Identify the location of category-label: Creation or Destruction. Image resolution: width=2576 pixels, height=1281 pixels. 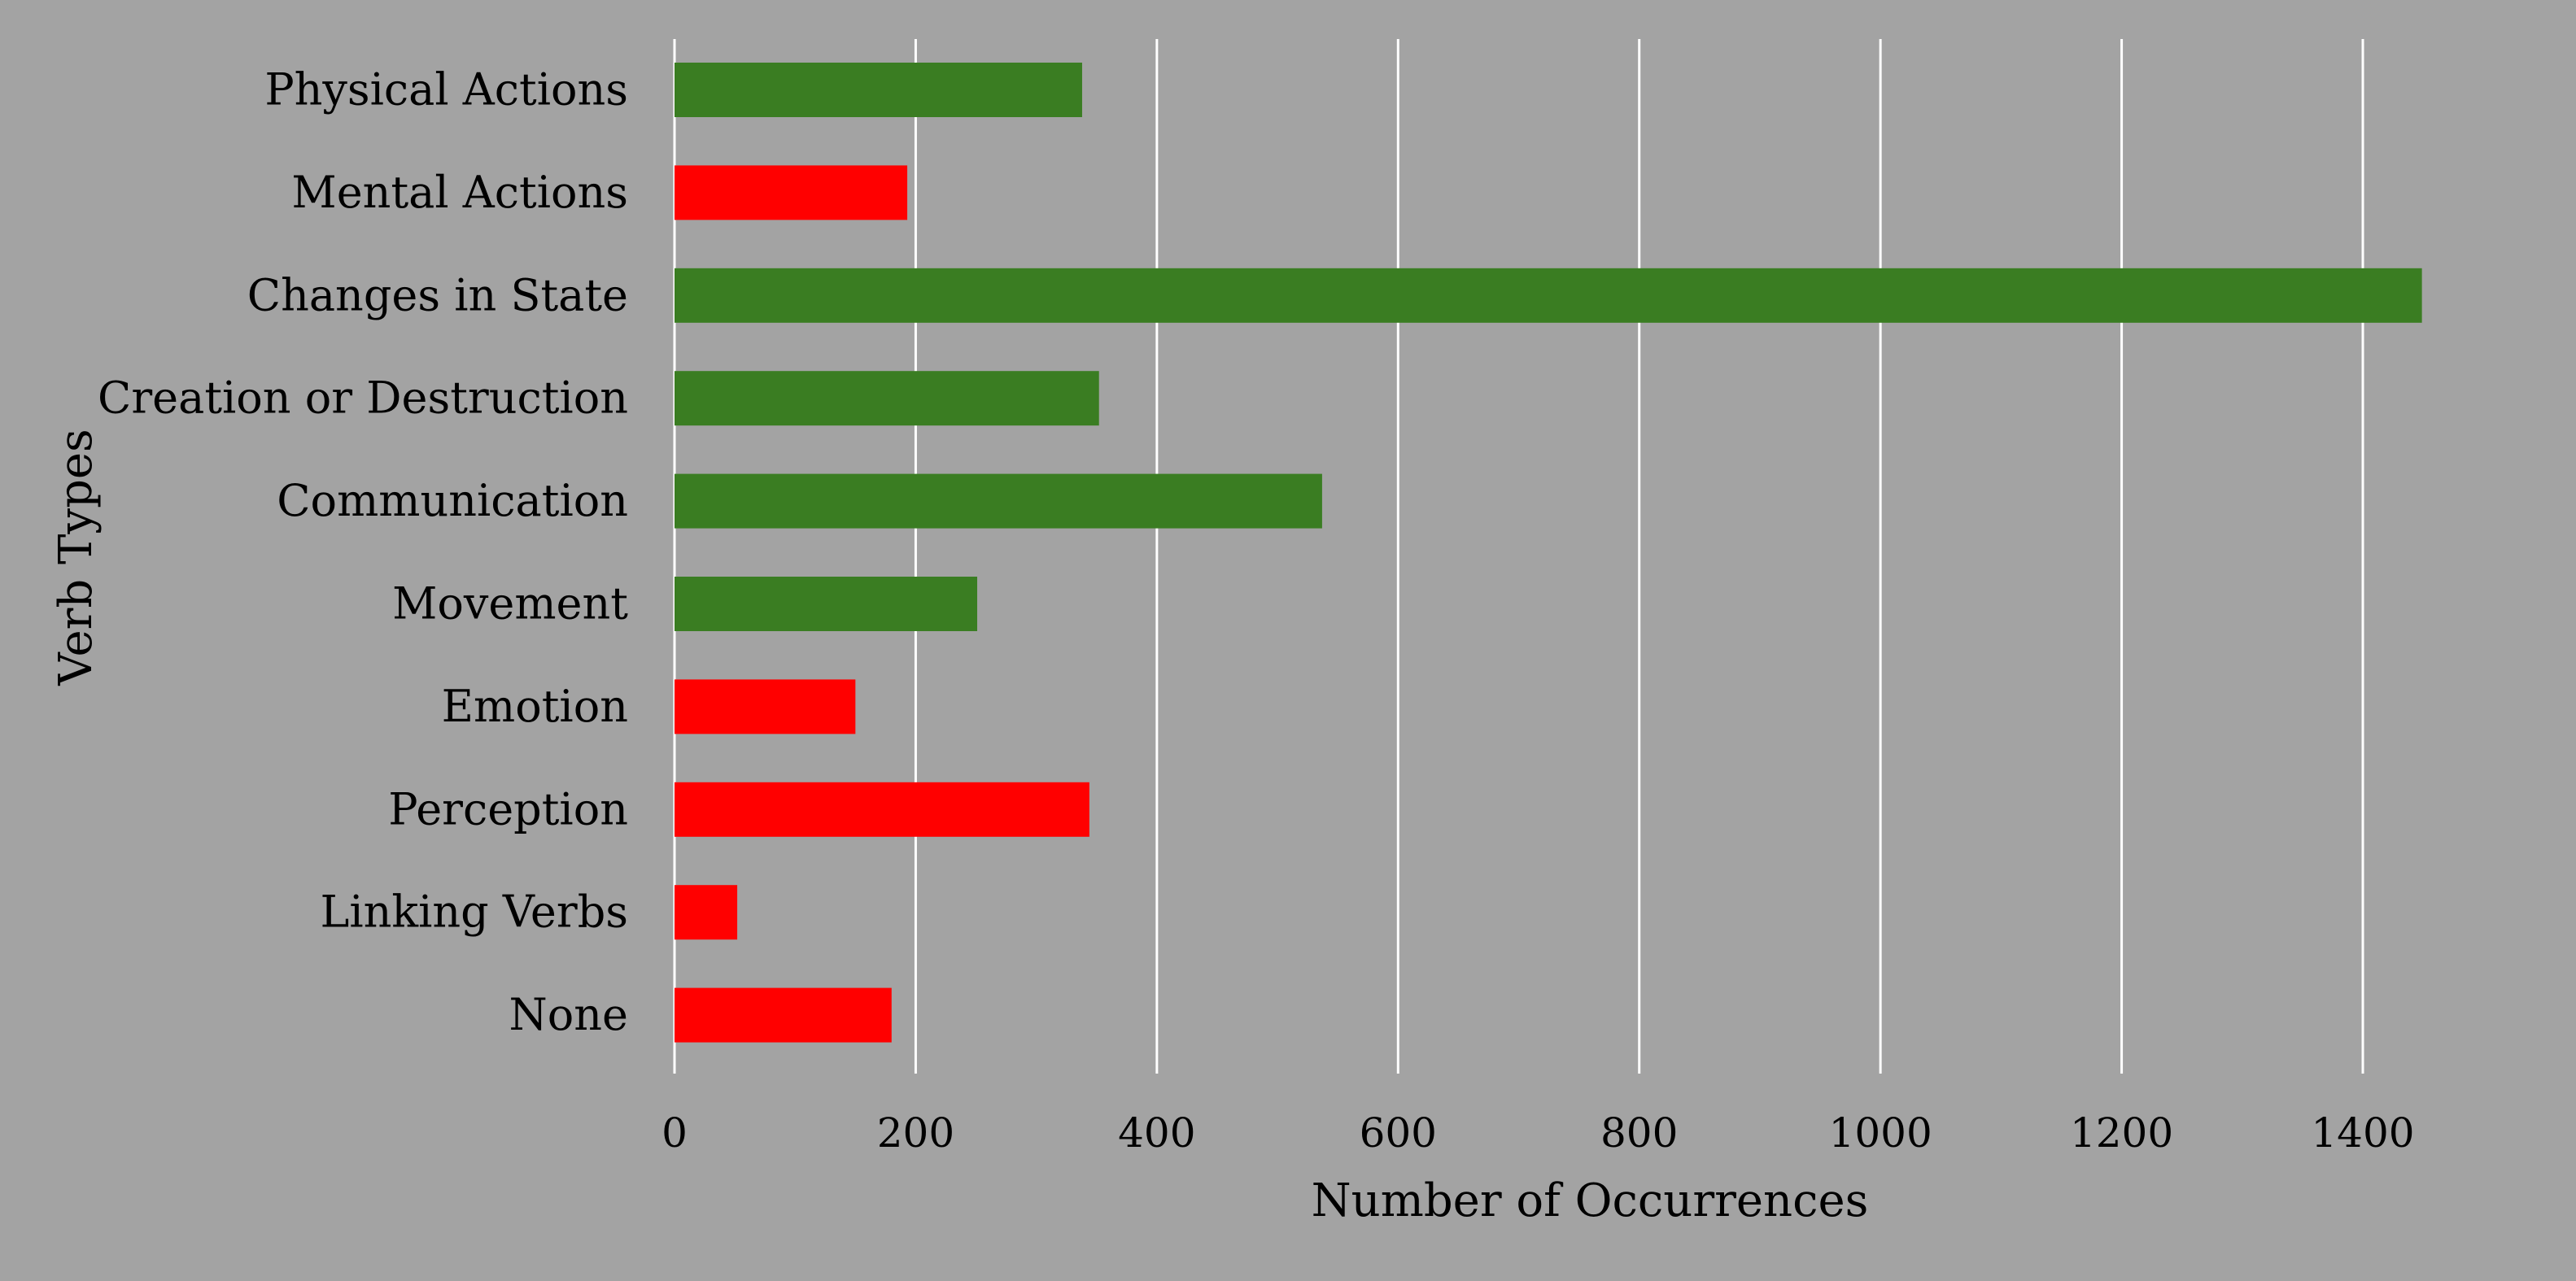
(363, 399).